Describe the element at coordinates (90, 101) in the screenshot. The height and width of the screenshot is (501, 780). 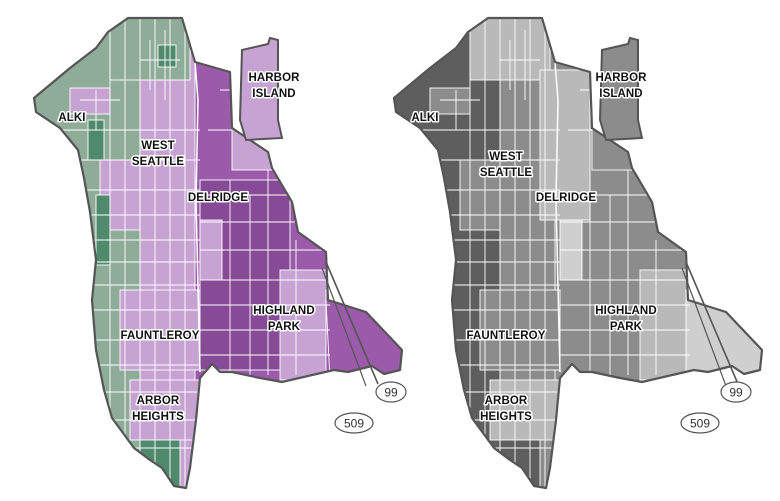
I see `alki-lilac-block` at that location.